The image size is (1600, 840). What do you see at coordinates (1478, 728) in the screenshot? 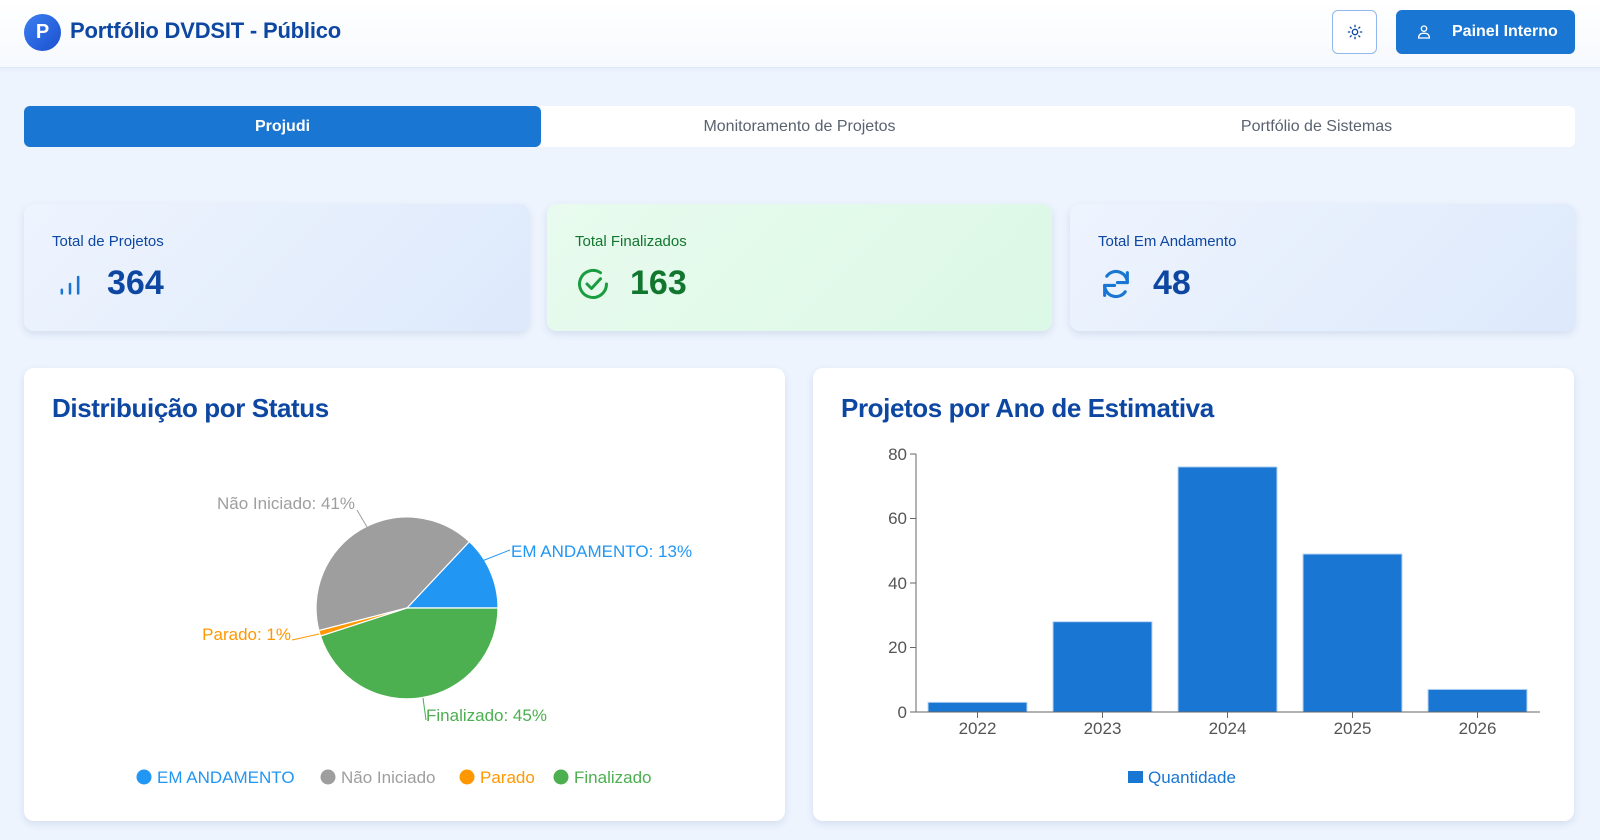
I see `svg-text: 2026` at bounding box center [1478, 728].